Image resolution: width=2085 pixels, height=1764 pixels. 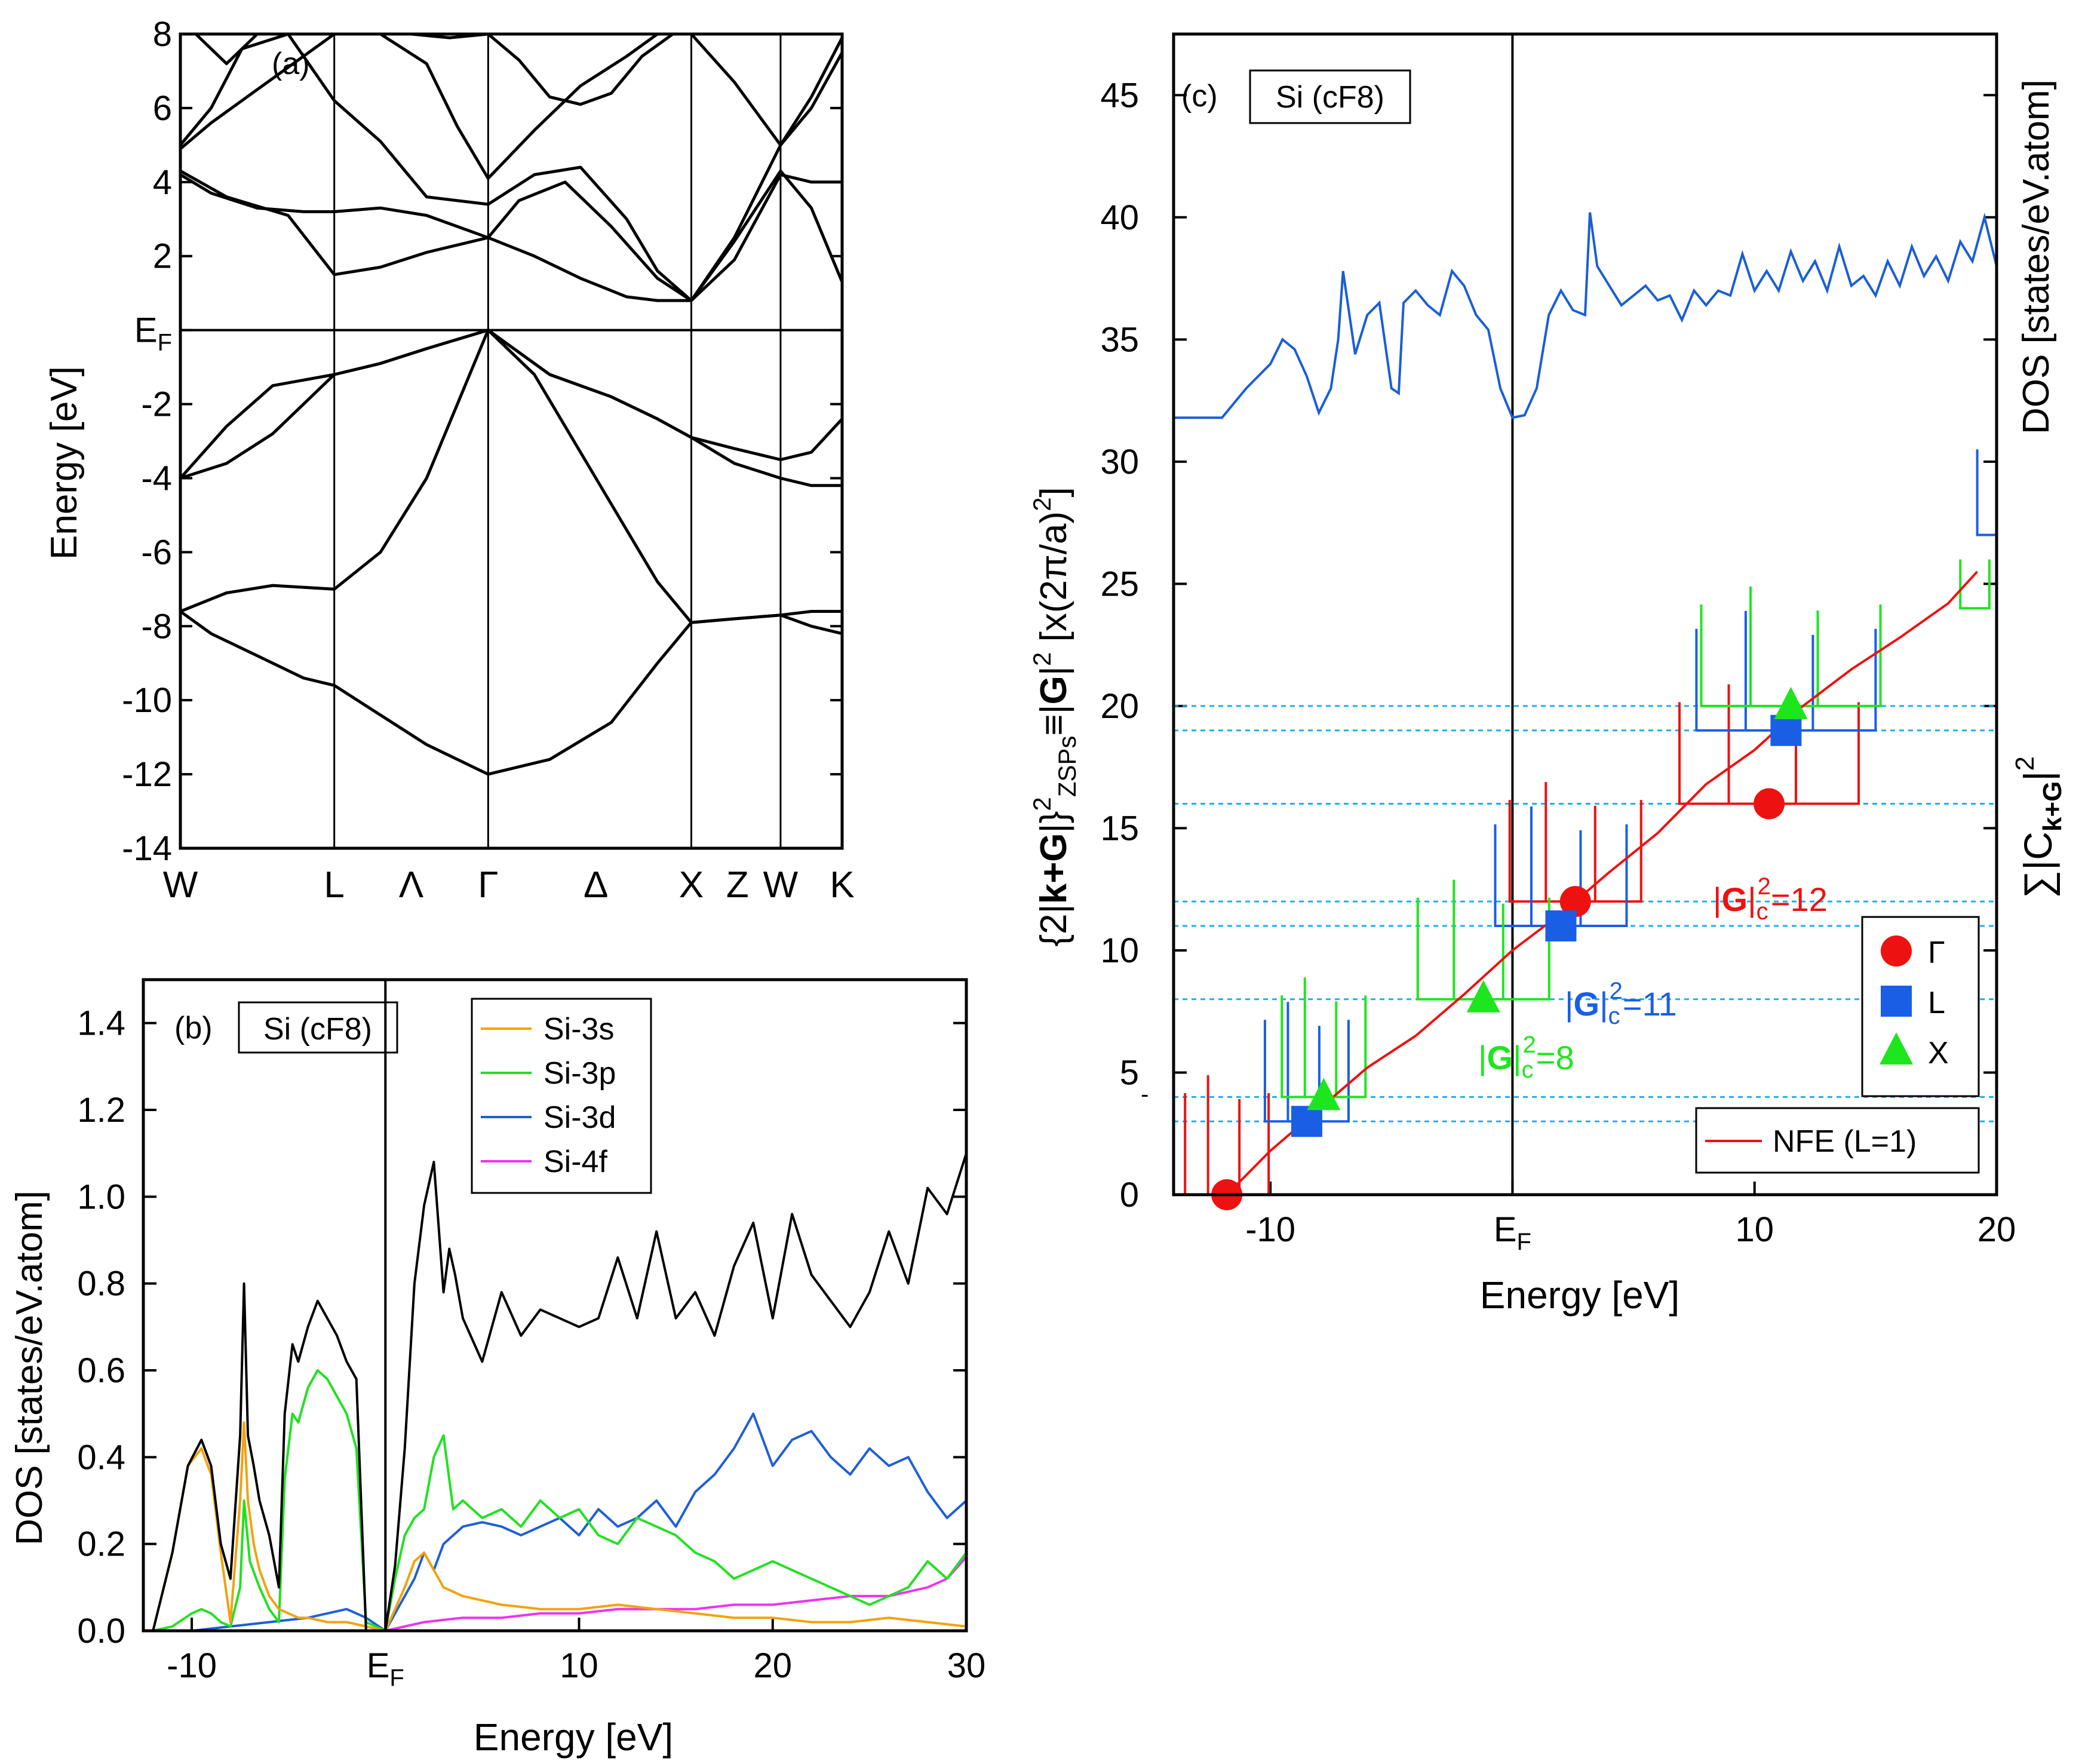 I want to click on panel-c-annotation: |G|c2=11, so click(x=1621, y=1003).